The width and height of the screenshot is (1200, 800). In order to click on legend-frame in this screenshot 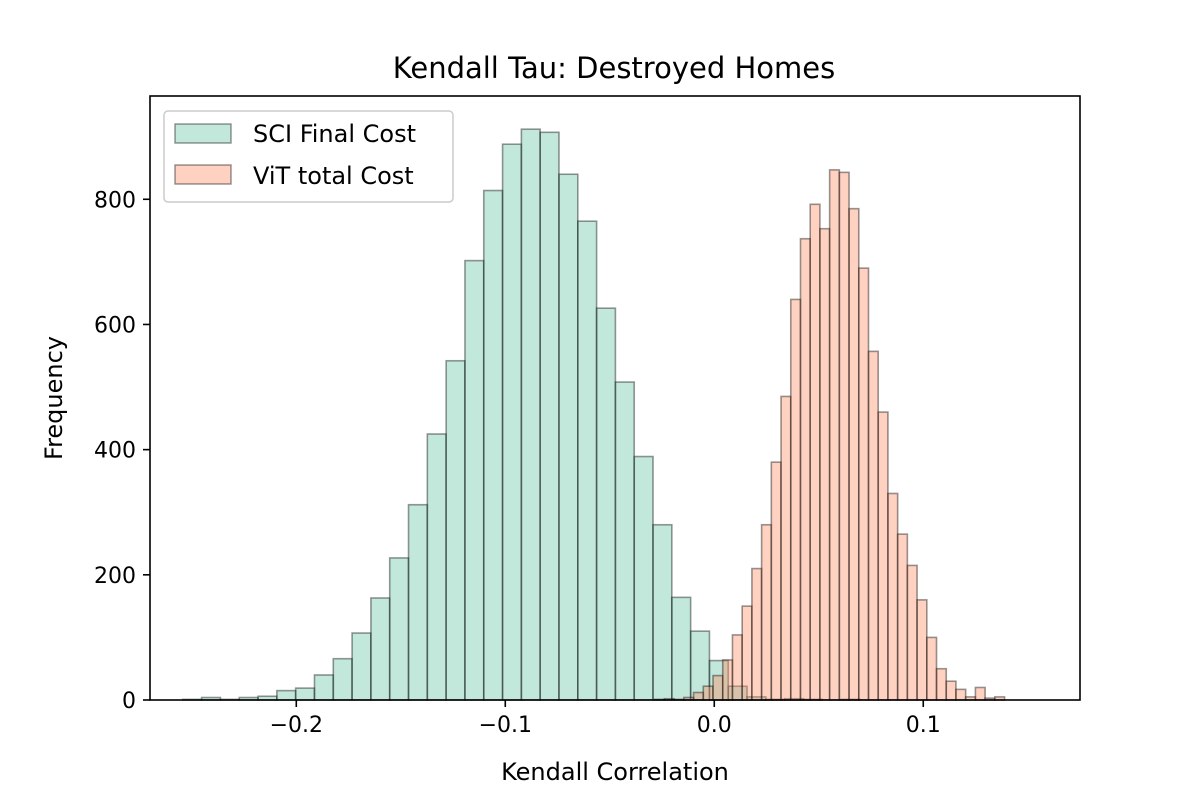, I will do `click(308, 156)`.